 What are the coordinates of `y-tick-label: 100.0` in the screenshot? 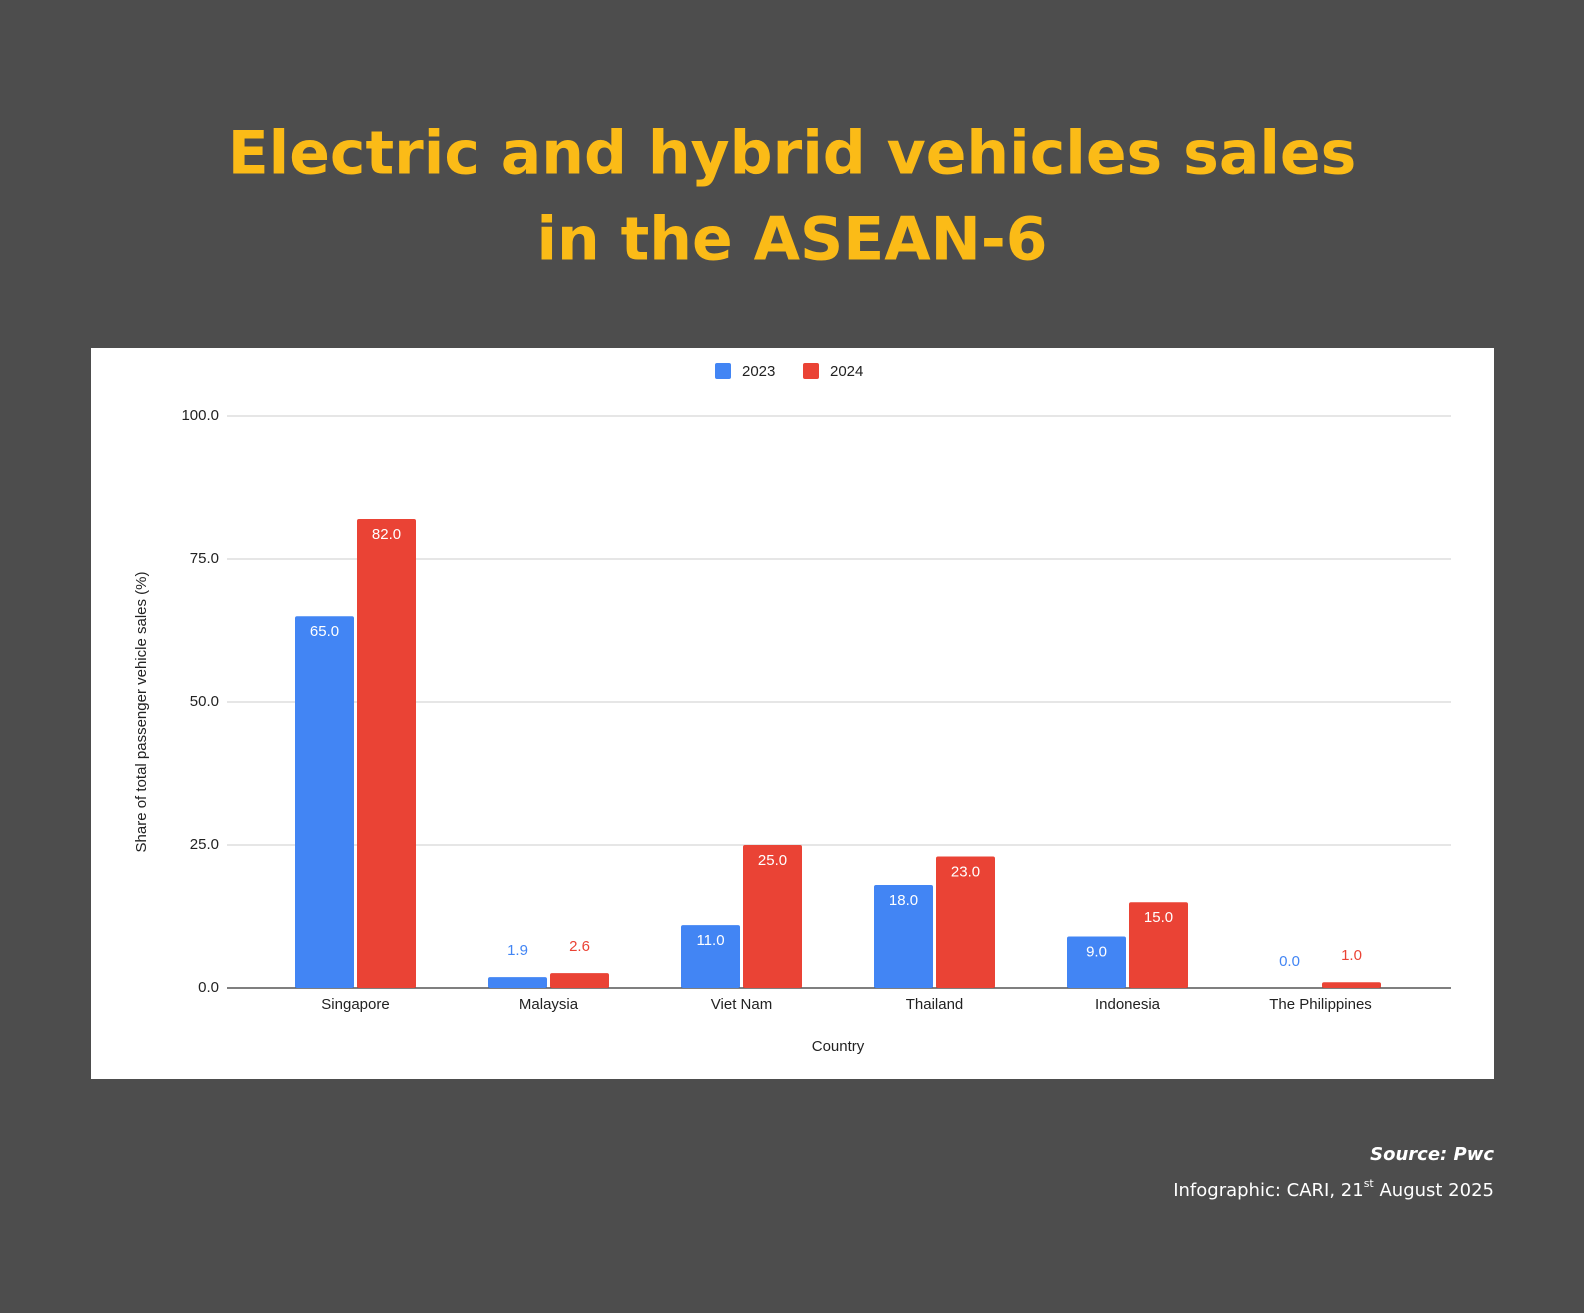 It's located at (200, 415).